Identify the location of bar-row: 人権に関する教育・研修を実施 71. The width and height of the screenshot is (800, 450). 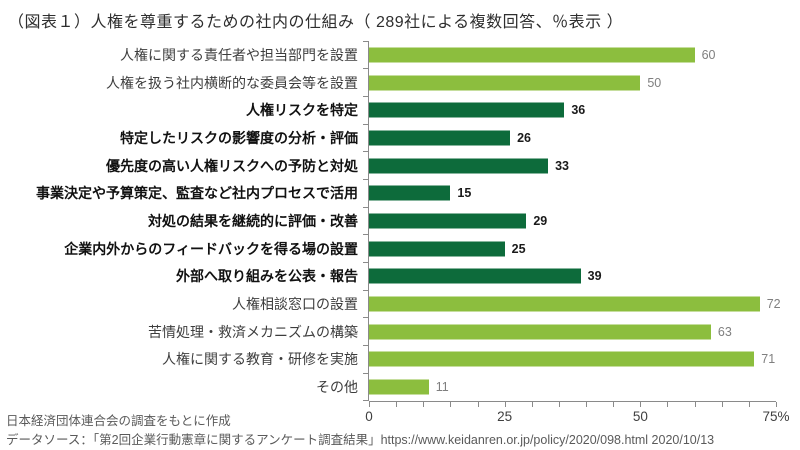
(393, 359).